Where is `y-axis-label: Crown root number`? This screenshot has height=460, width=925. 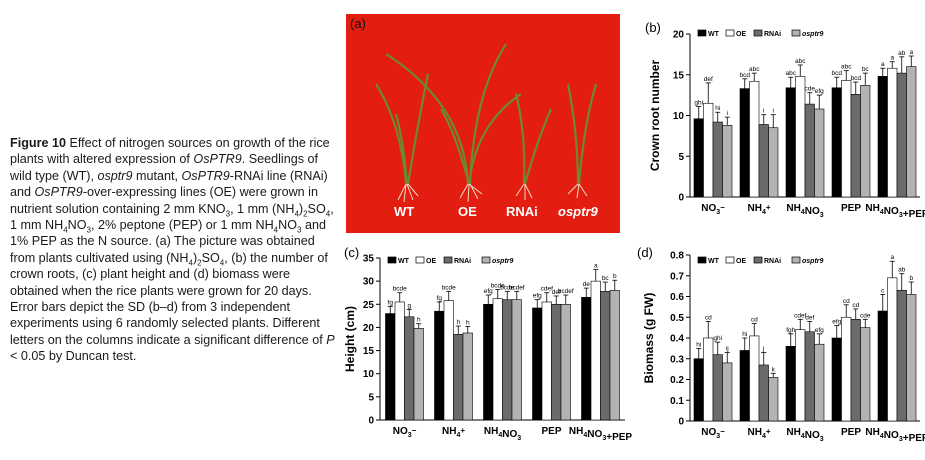 y-axis-label: Crown root number is located at coordinates (655, 116).